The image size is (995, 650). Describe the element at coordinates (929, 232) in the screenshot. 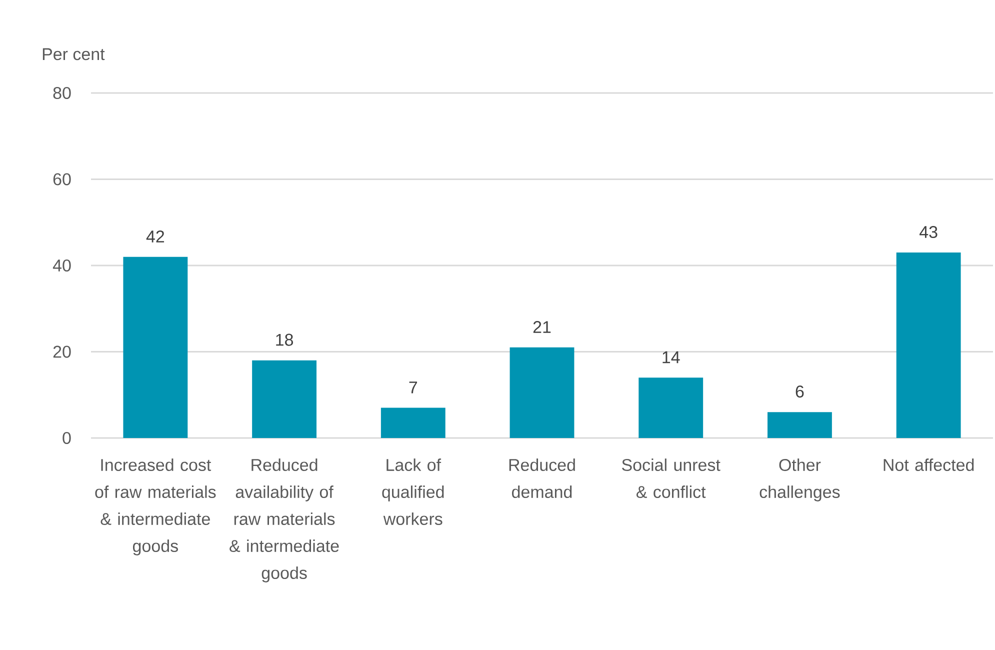

I see `data-label: 43` at that location.